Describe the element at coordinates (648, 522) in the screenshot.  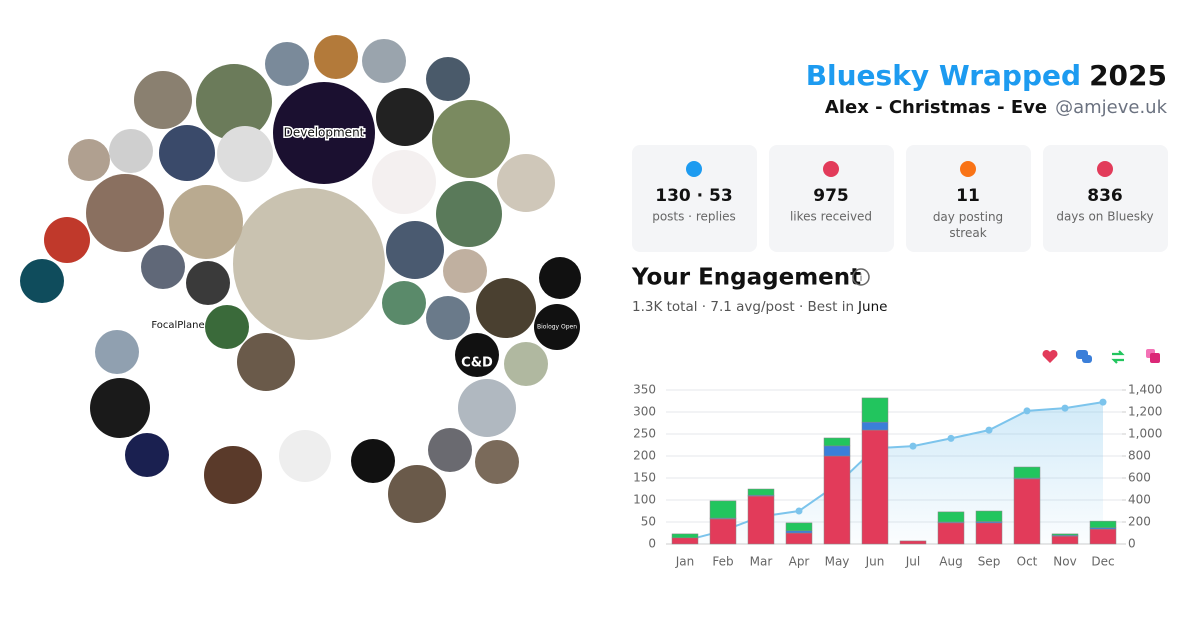
I see `y-tick-label: 50` at that location.